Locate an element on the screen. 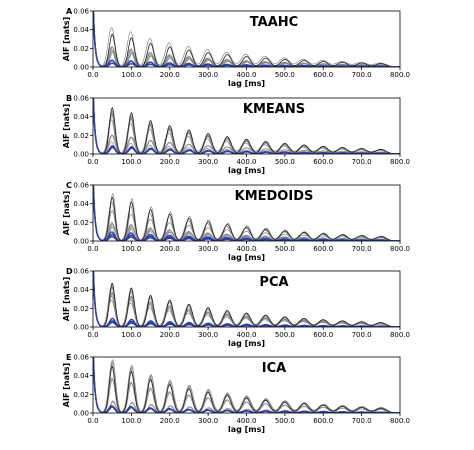 This screenshot has width=474, height=450. panel-title: KMEDOIDS is located at coordinates (274, 196).